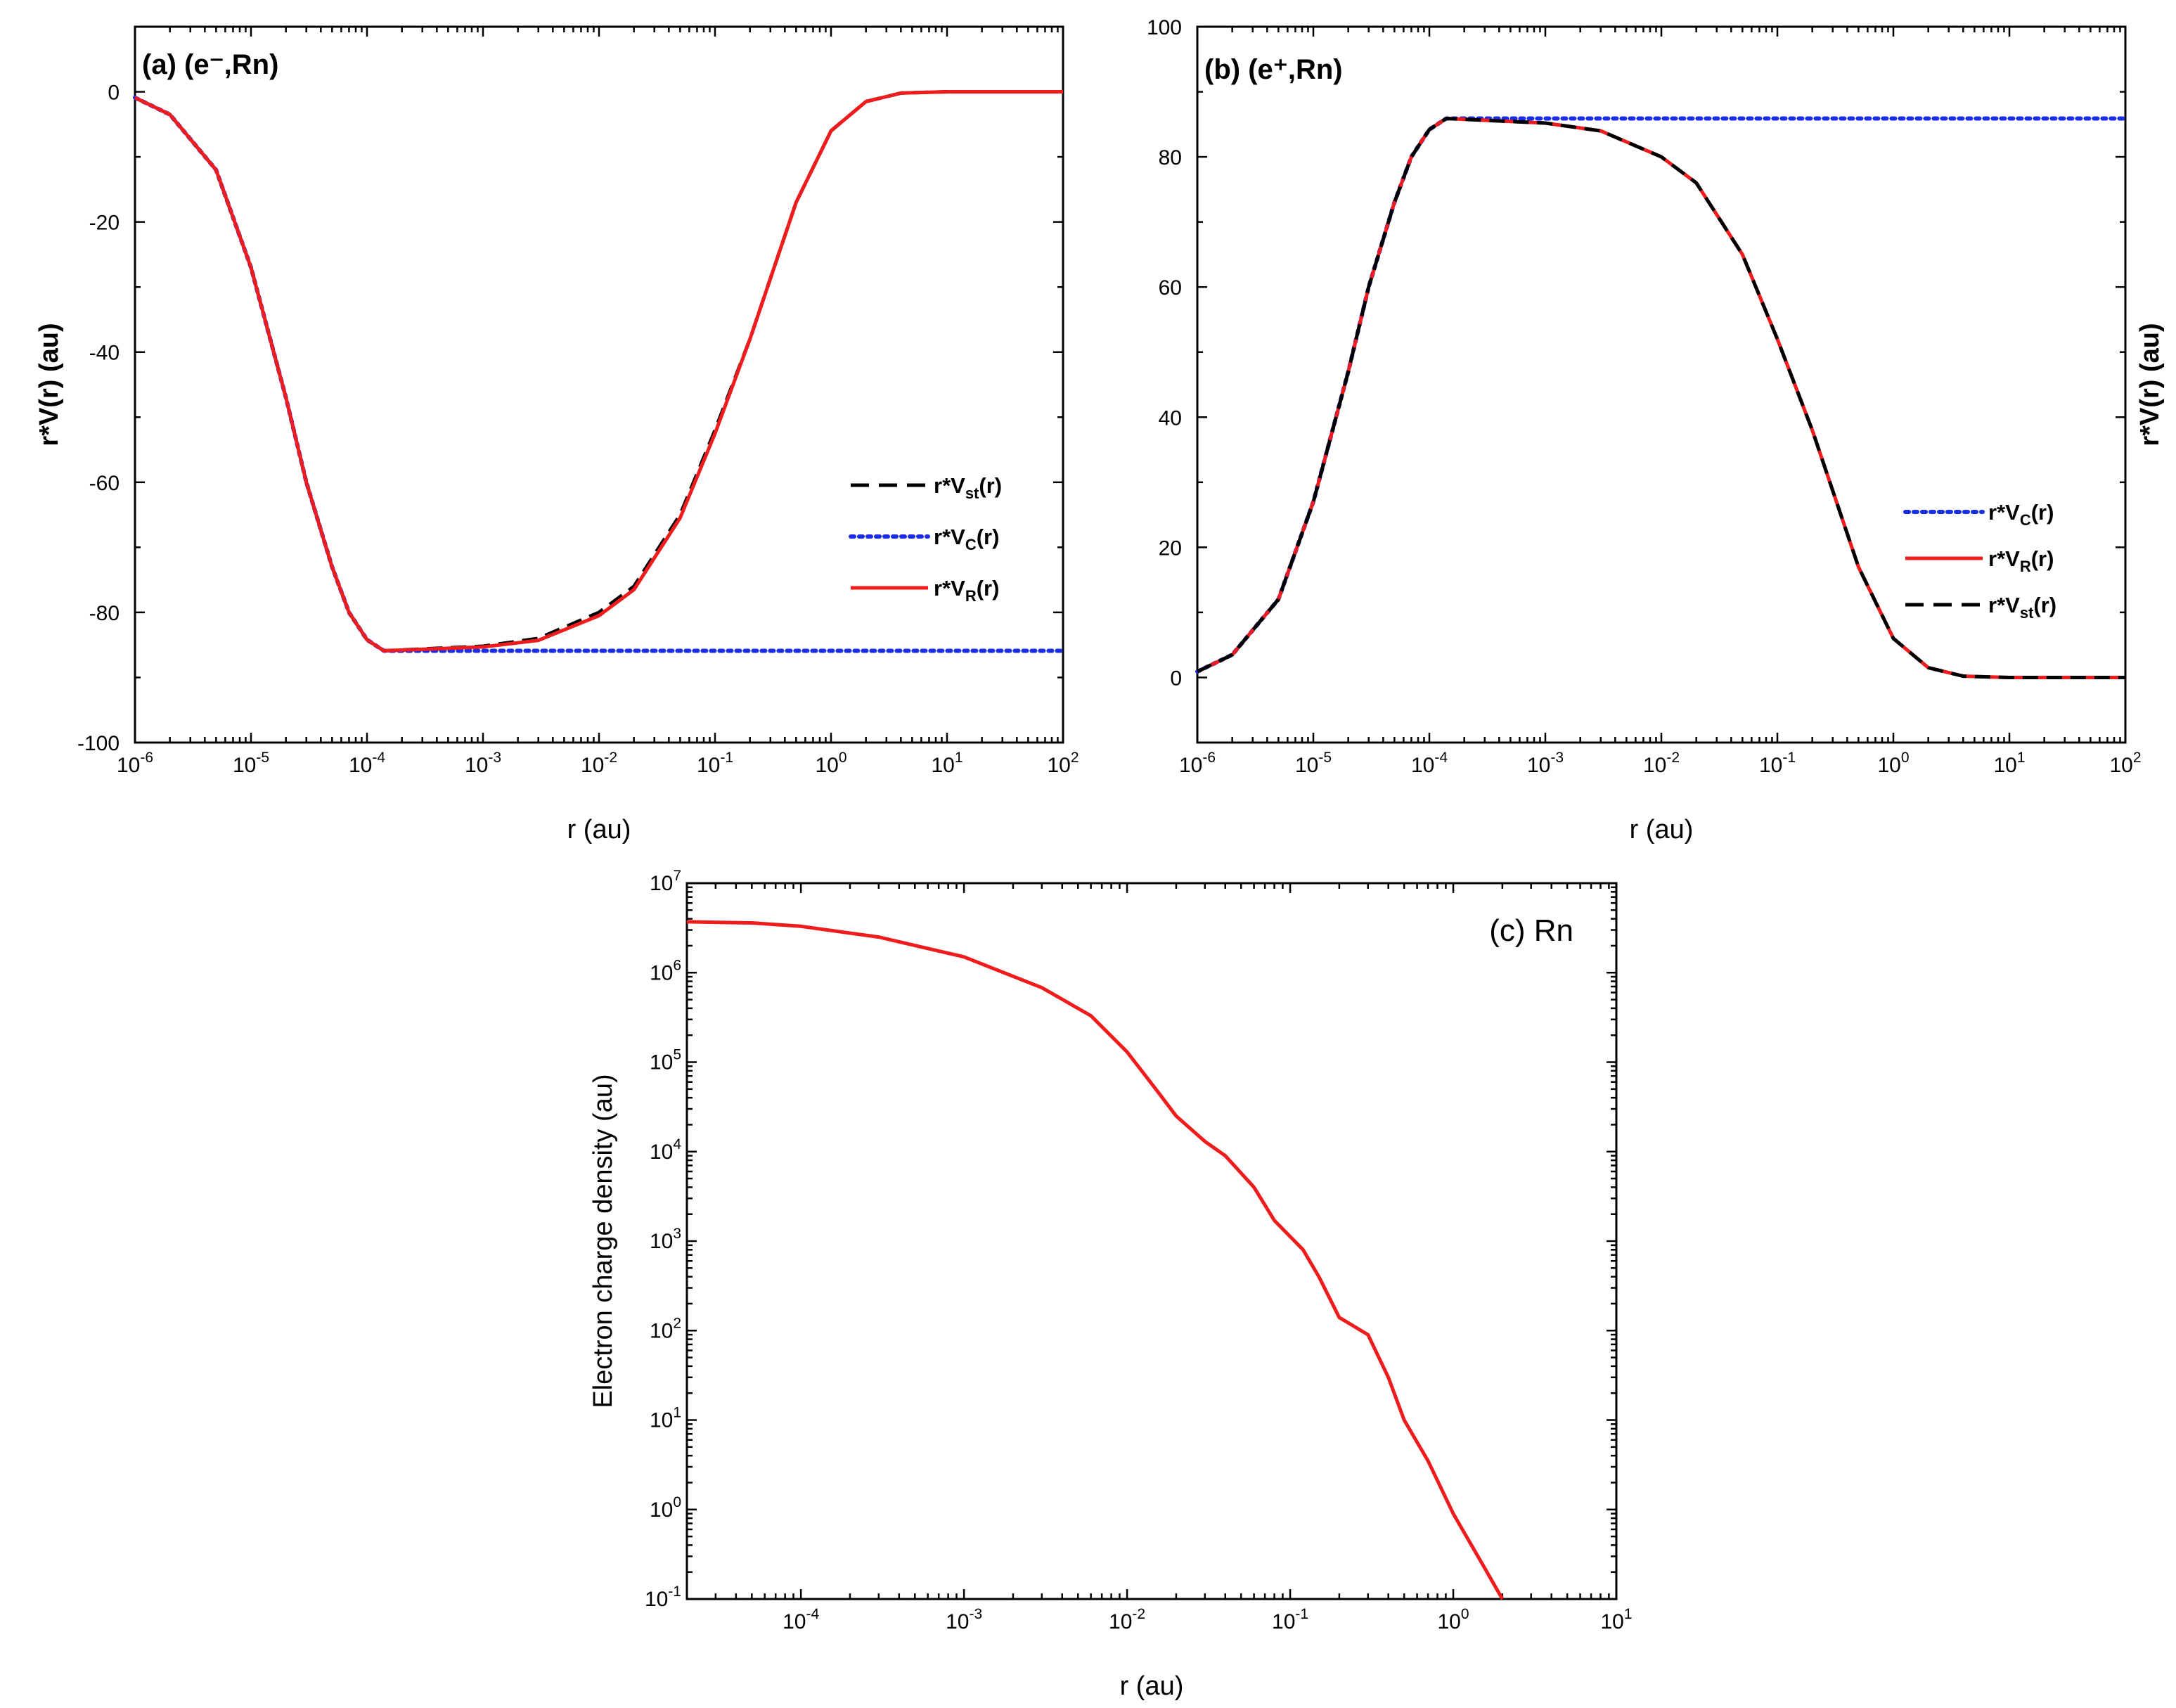 This screenshot has width=2176, height=1708. Describe the element at coordinates (1095, 1260) in the screenshot. I see `panel-c-series-solid-line` at that location.